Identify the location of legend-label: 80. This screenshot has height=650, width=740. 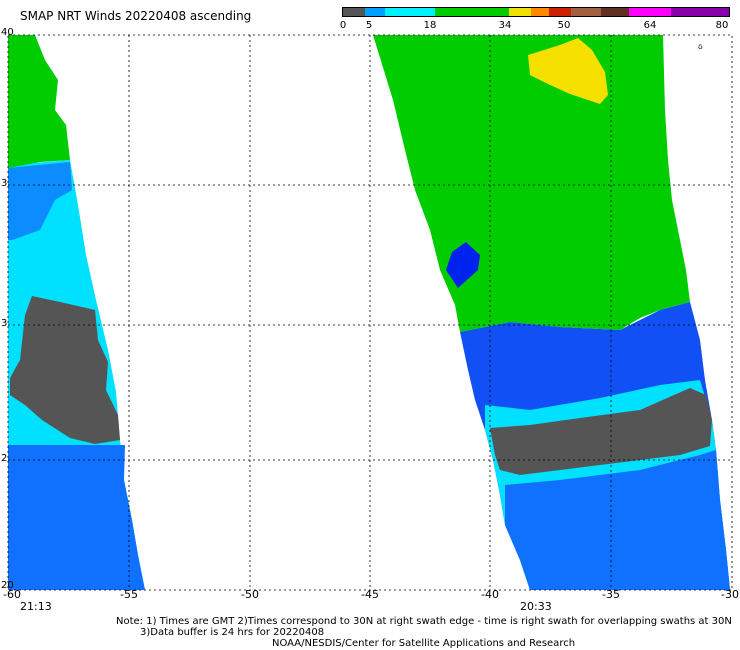
(722, 25).